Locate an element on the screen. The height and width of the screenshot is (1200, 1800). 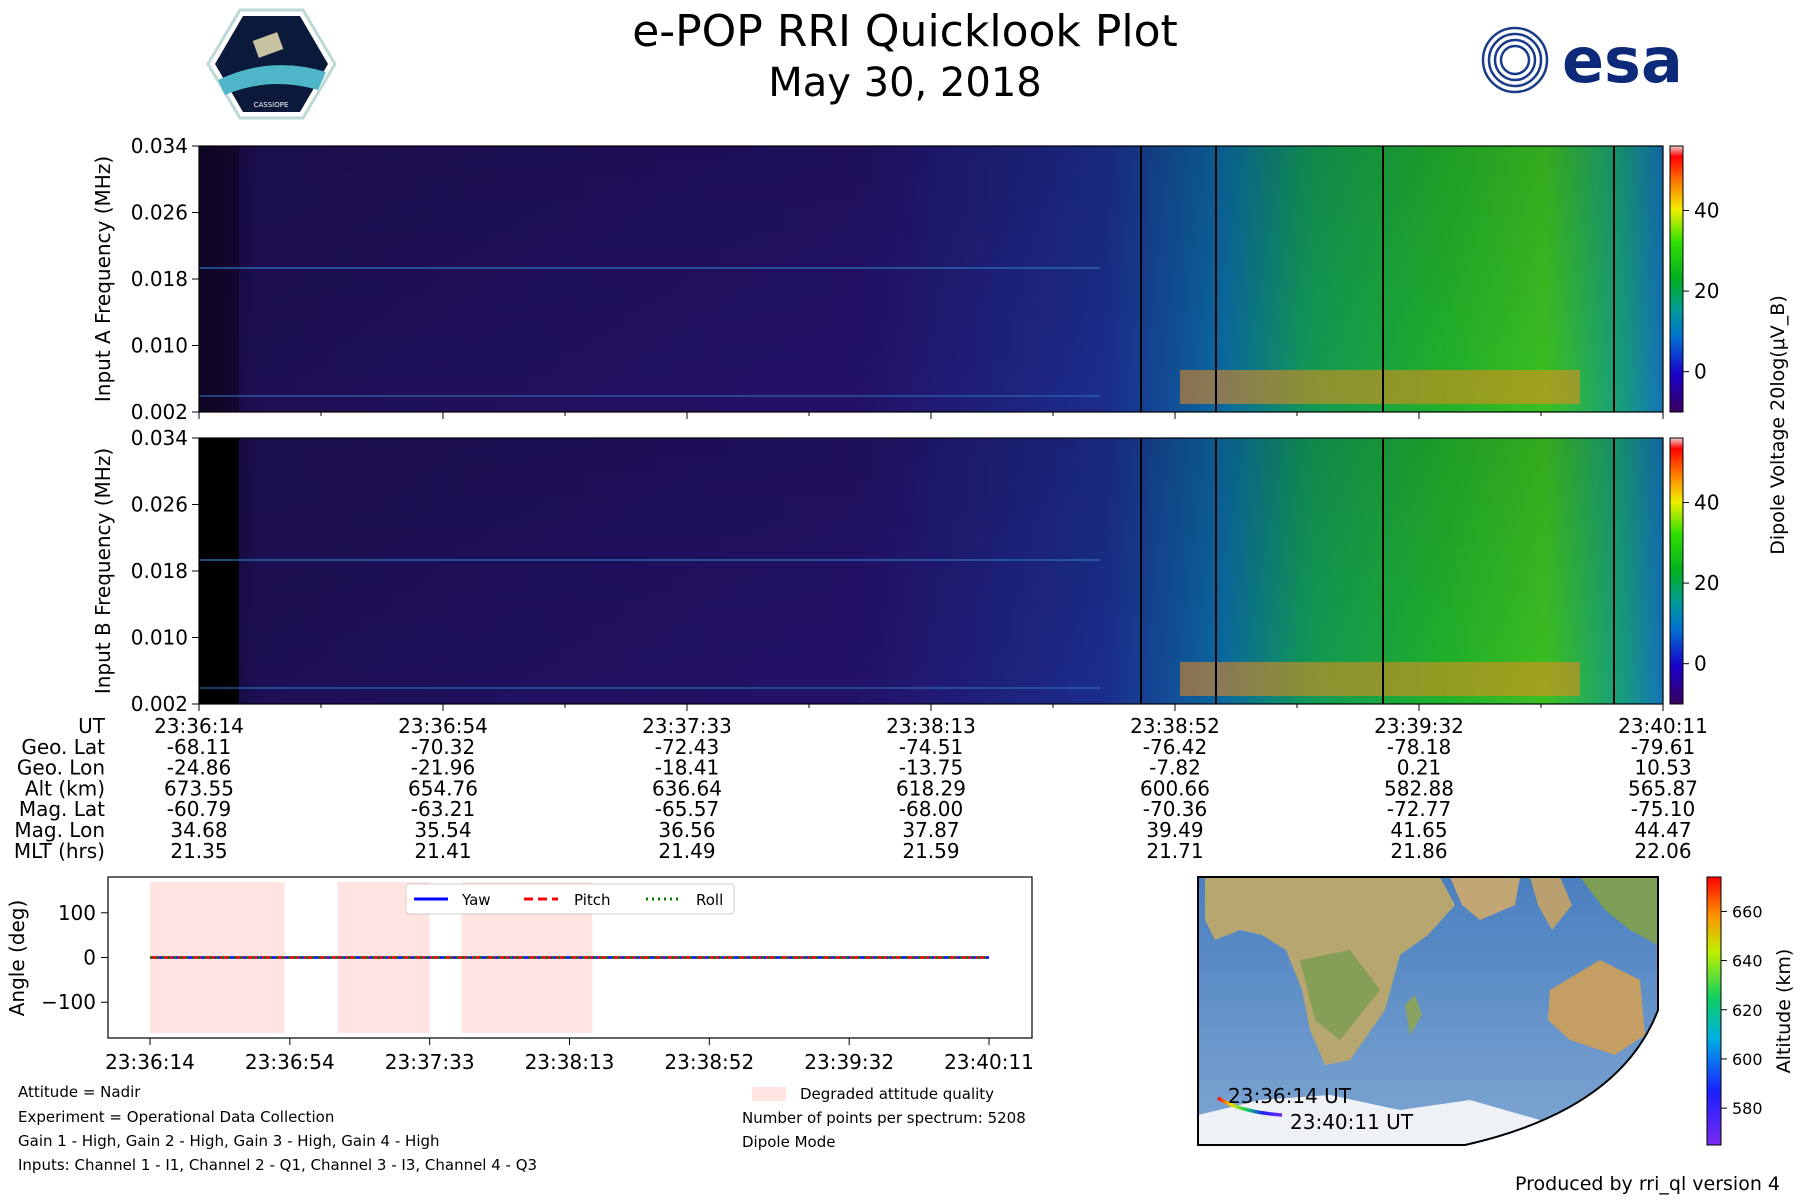
ephemeris-row-label: Alt (km) is located at coordinates (65, 788).